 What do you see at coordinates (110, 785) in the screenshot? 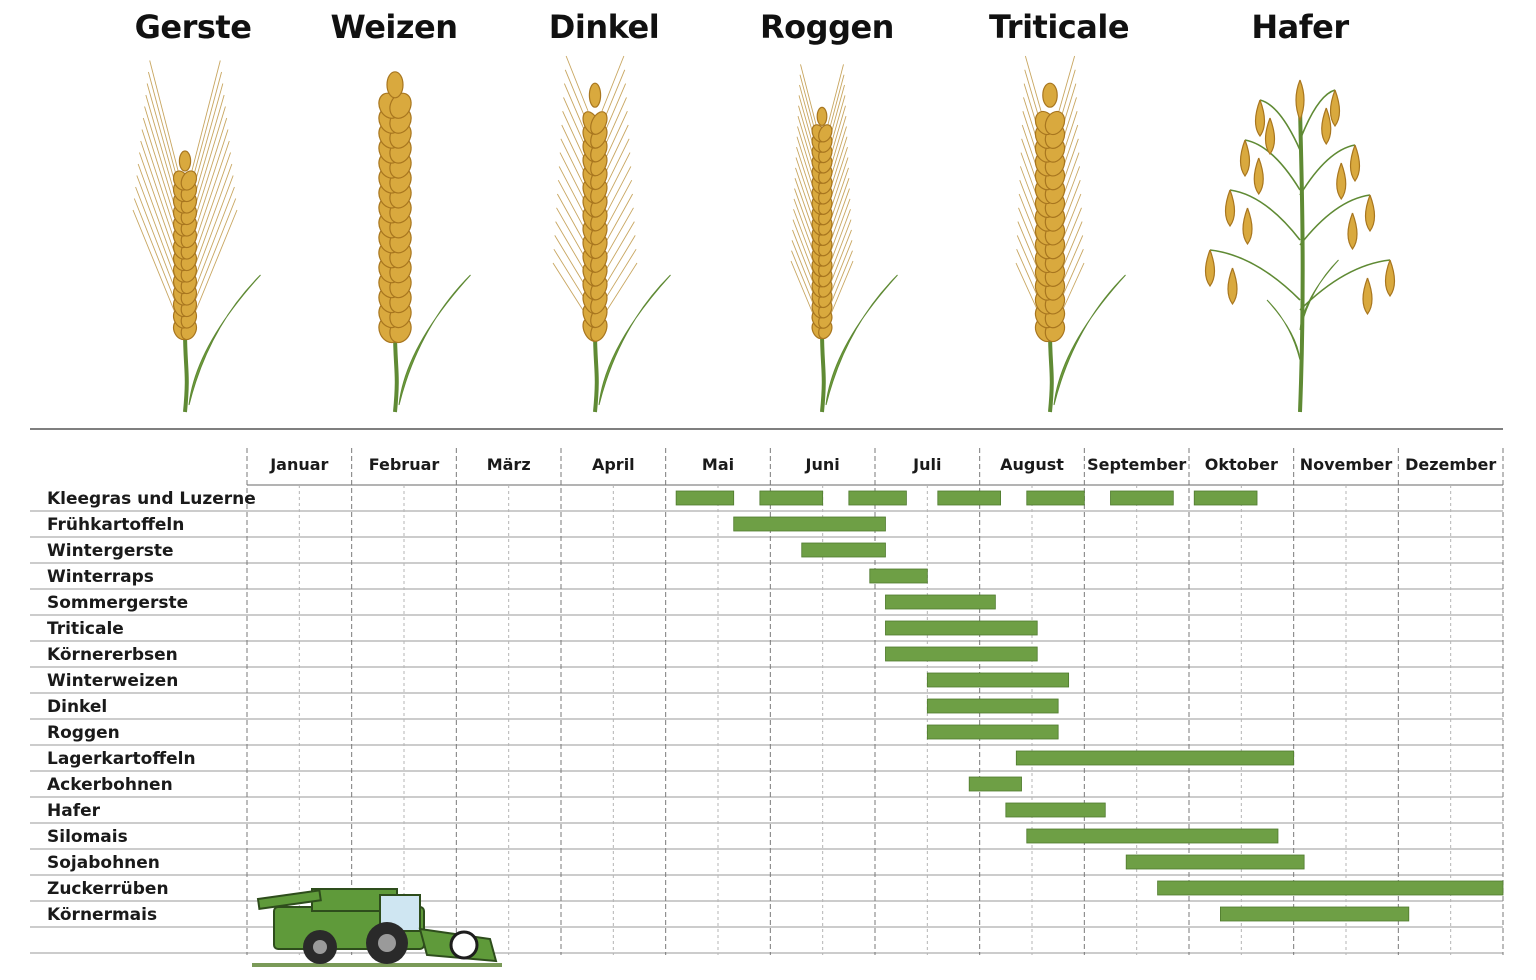
I see `crop-label: Ackerbohnen` at bounding box center [110, 785].